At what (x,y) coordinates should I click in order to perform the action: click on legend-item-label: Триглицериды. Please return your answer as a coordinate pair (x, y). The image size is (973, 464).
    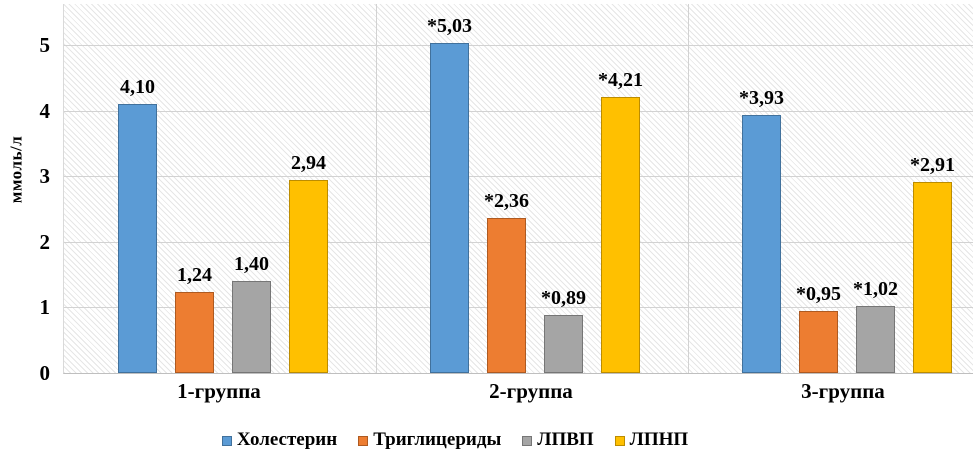
    Looking at the image, I should click on (437, 439).